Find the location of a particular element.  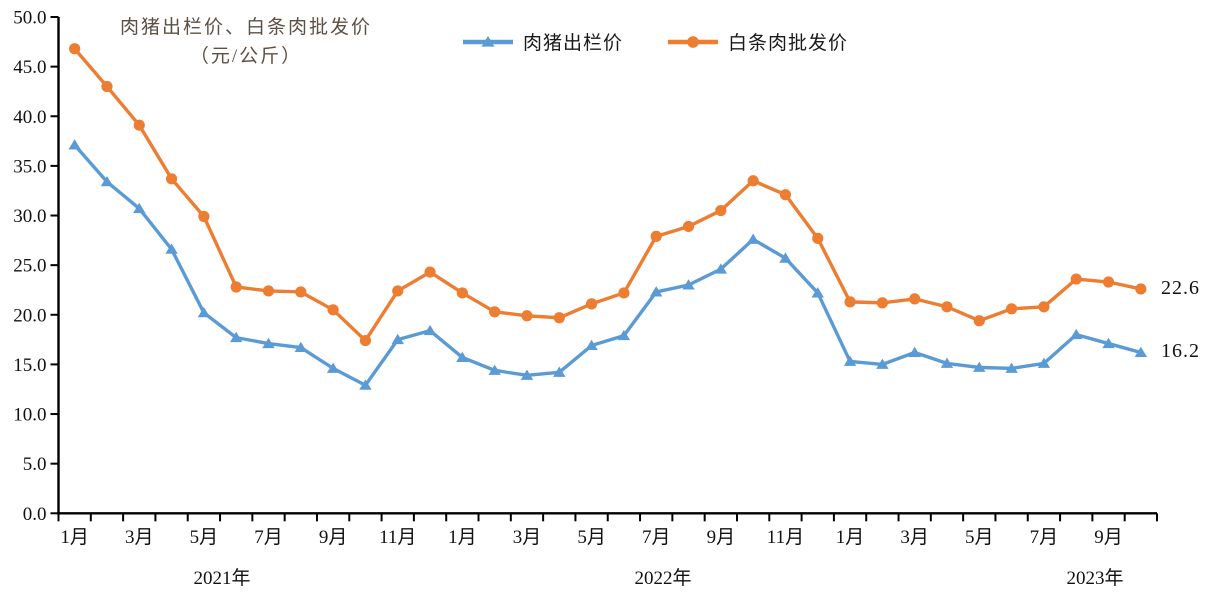

year-label: 2021年 is located at coordinates (221, 578).